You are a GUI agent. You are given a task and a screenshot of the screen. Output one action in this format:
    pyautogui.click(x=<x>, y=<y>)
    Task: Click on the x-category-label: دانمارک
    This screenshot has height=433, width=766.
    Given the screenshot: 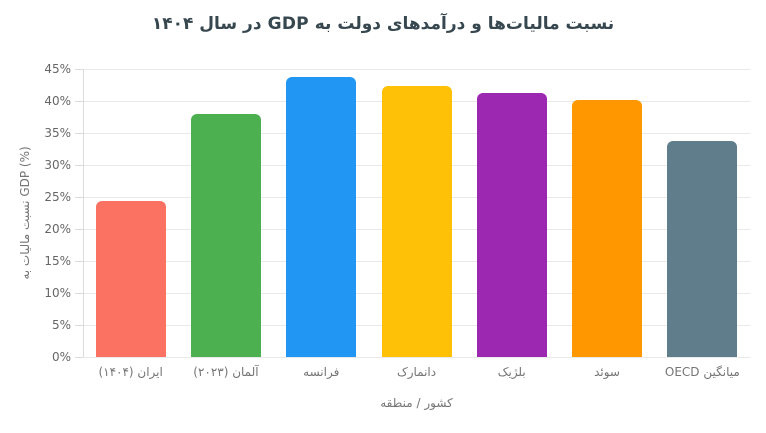 What is the action you would take?
    pyautogui.click(x=416, y=372)
    